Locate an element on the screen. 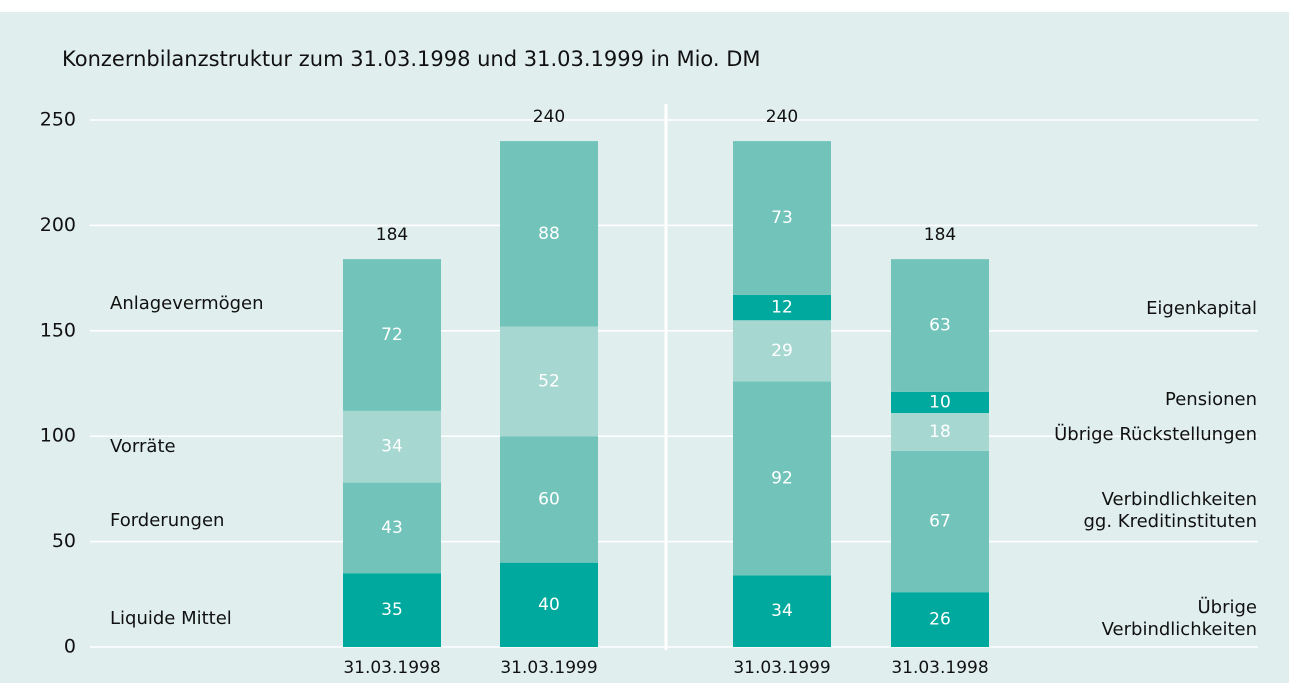 Image resolution: width=1289 pixels, height=683 pixels. value-label: 52 is located at coordinates (549, 381).